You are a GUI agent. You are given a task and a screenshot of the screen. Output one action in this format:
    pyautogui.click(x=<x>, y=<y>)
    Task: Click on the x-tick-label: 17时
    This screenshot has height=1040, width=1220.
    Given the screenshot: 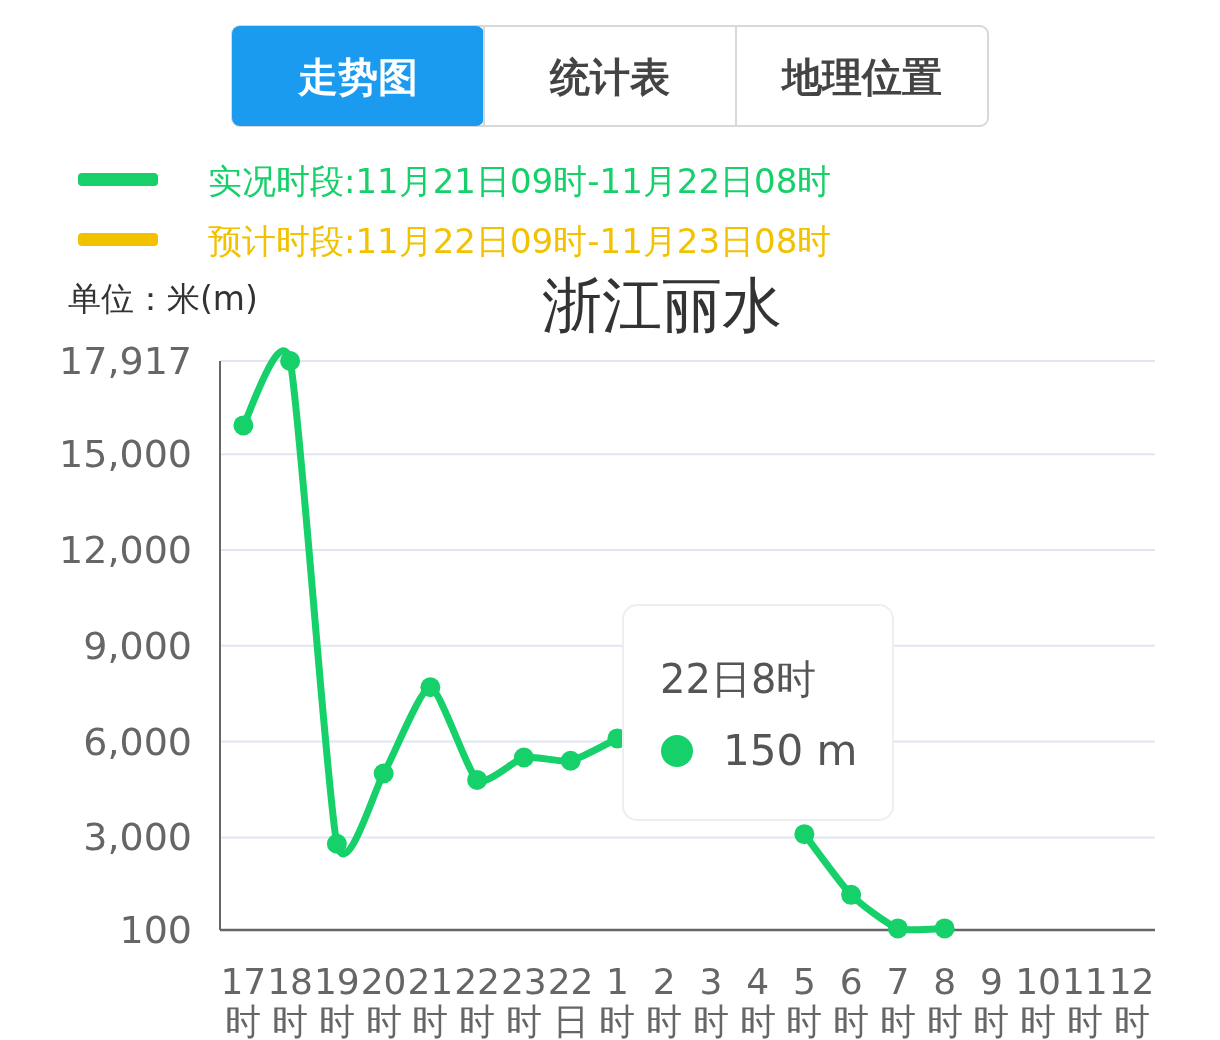 What is the action you would take?
    pyautogui.click(x=243, y=1000)
    